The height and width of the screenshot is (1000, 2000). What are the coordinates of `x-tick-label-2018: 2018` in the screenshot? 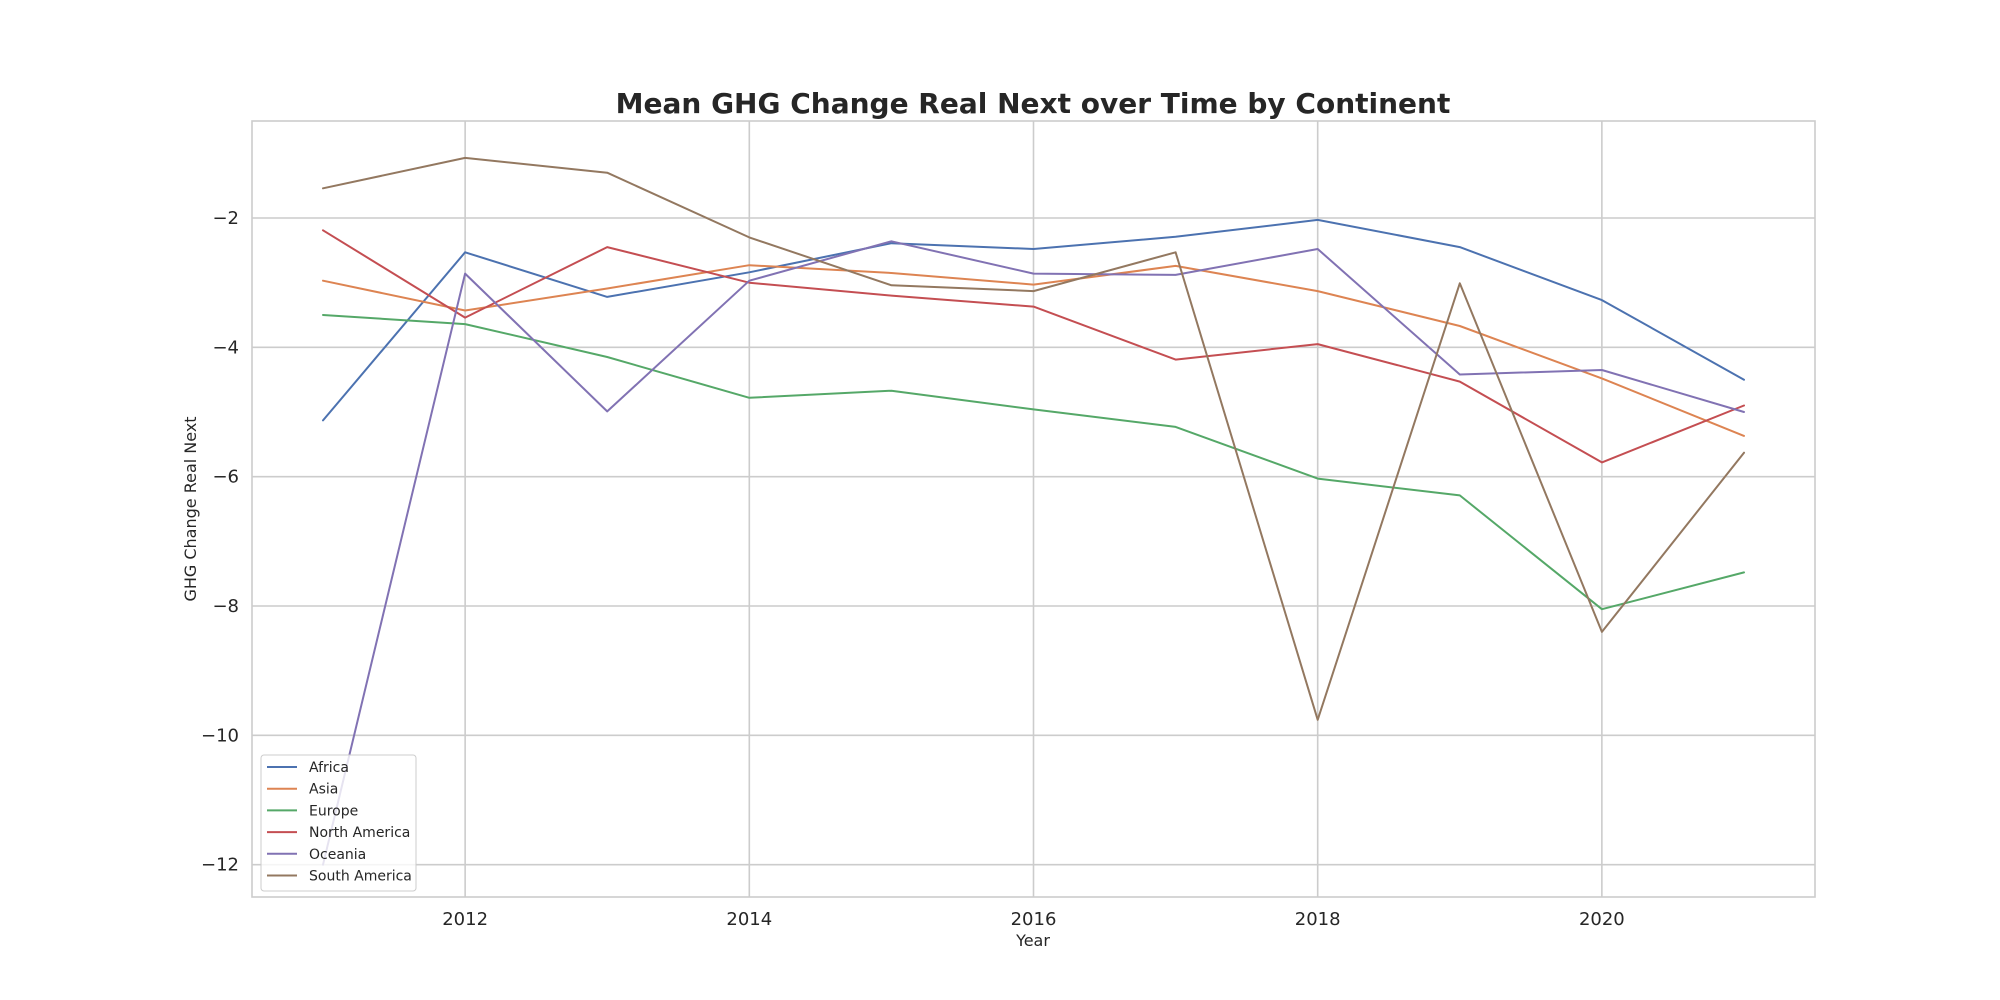 It's located at (1318, 919).